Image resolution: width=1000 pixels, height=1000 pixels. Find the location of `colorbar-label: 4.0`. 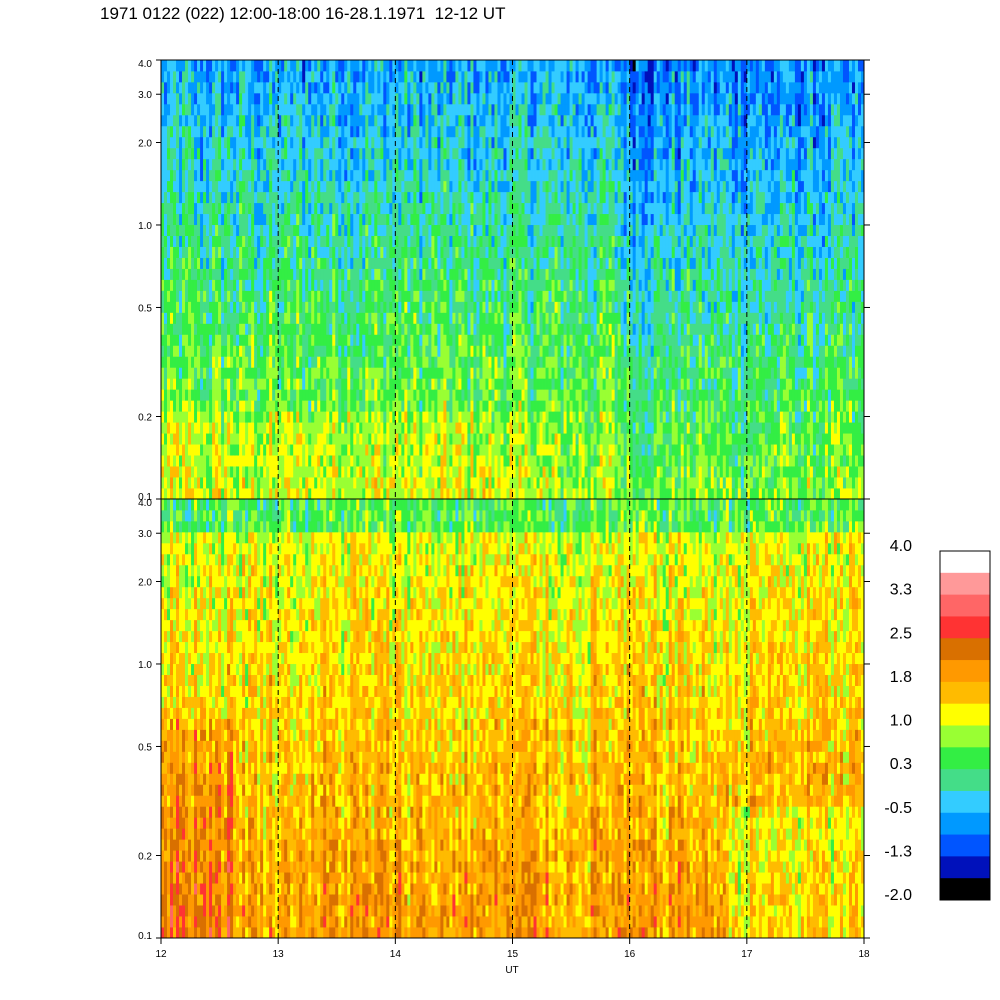

colorbar-label: 4.0 is located at coordinates (901, 546).